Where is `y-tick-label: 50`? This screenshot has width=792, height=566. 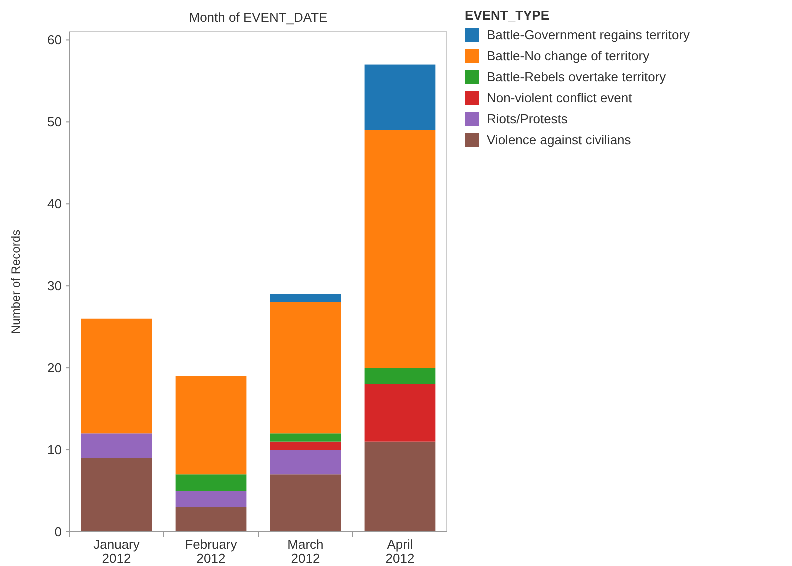 y-tick-label: 50 is located at coordinates (55, 122).